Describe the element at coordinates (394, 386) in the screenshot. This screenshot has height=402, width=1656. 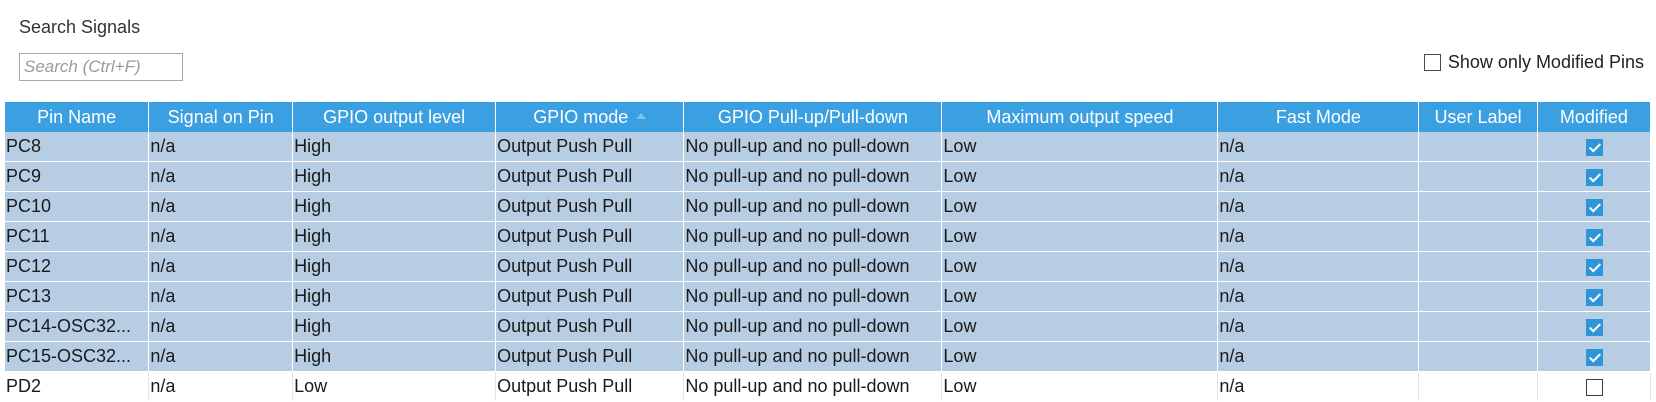
I see `gpio-output-level-cell: Low` at that location.